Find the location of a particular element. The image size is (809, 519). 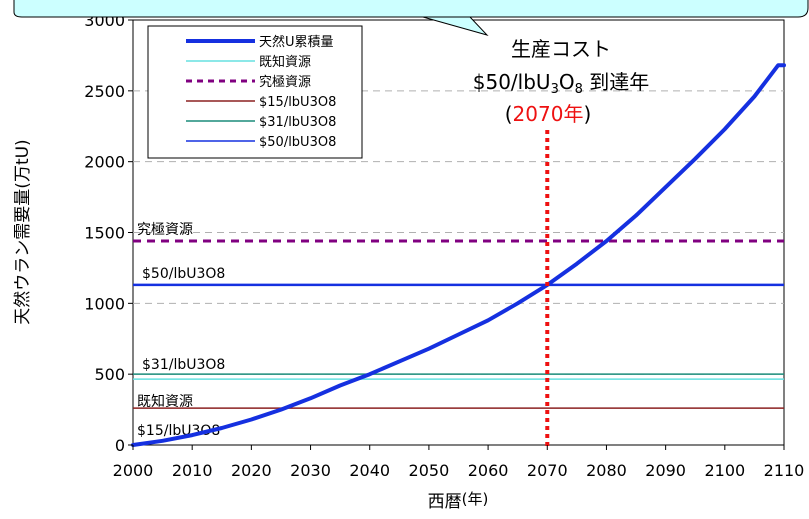

x-axis-title-unit: (年) is located at coordinates (475, 499).